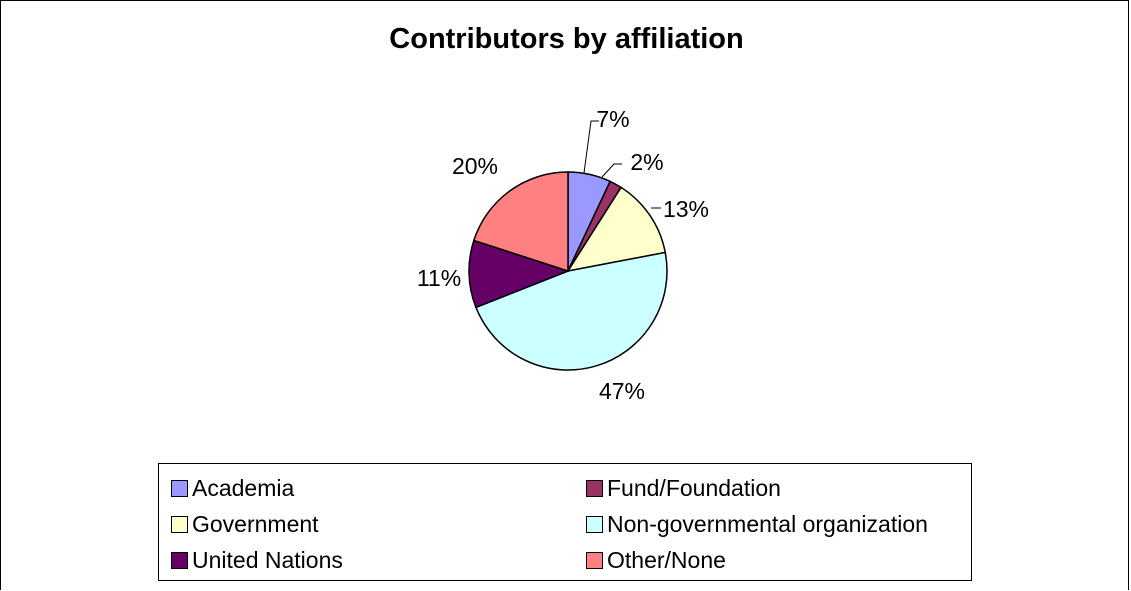 This screenshot has width=1131, height=591. Describe the element at coordinates (622, 391) in the screenshot. I see `data-label-ngo: 47%` at that location.